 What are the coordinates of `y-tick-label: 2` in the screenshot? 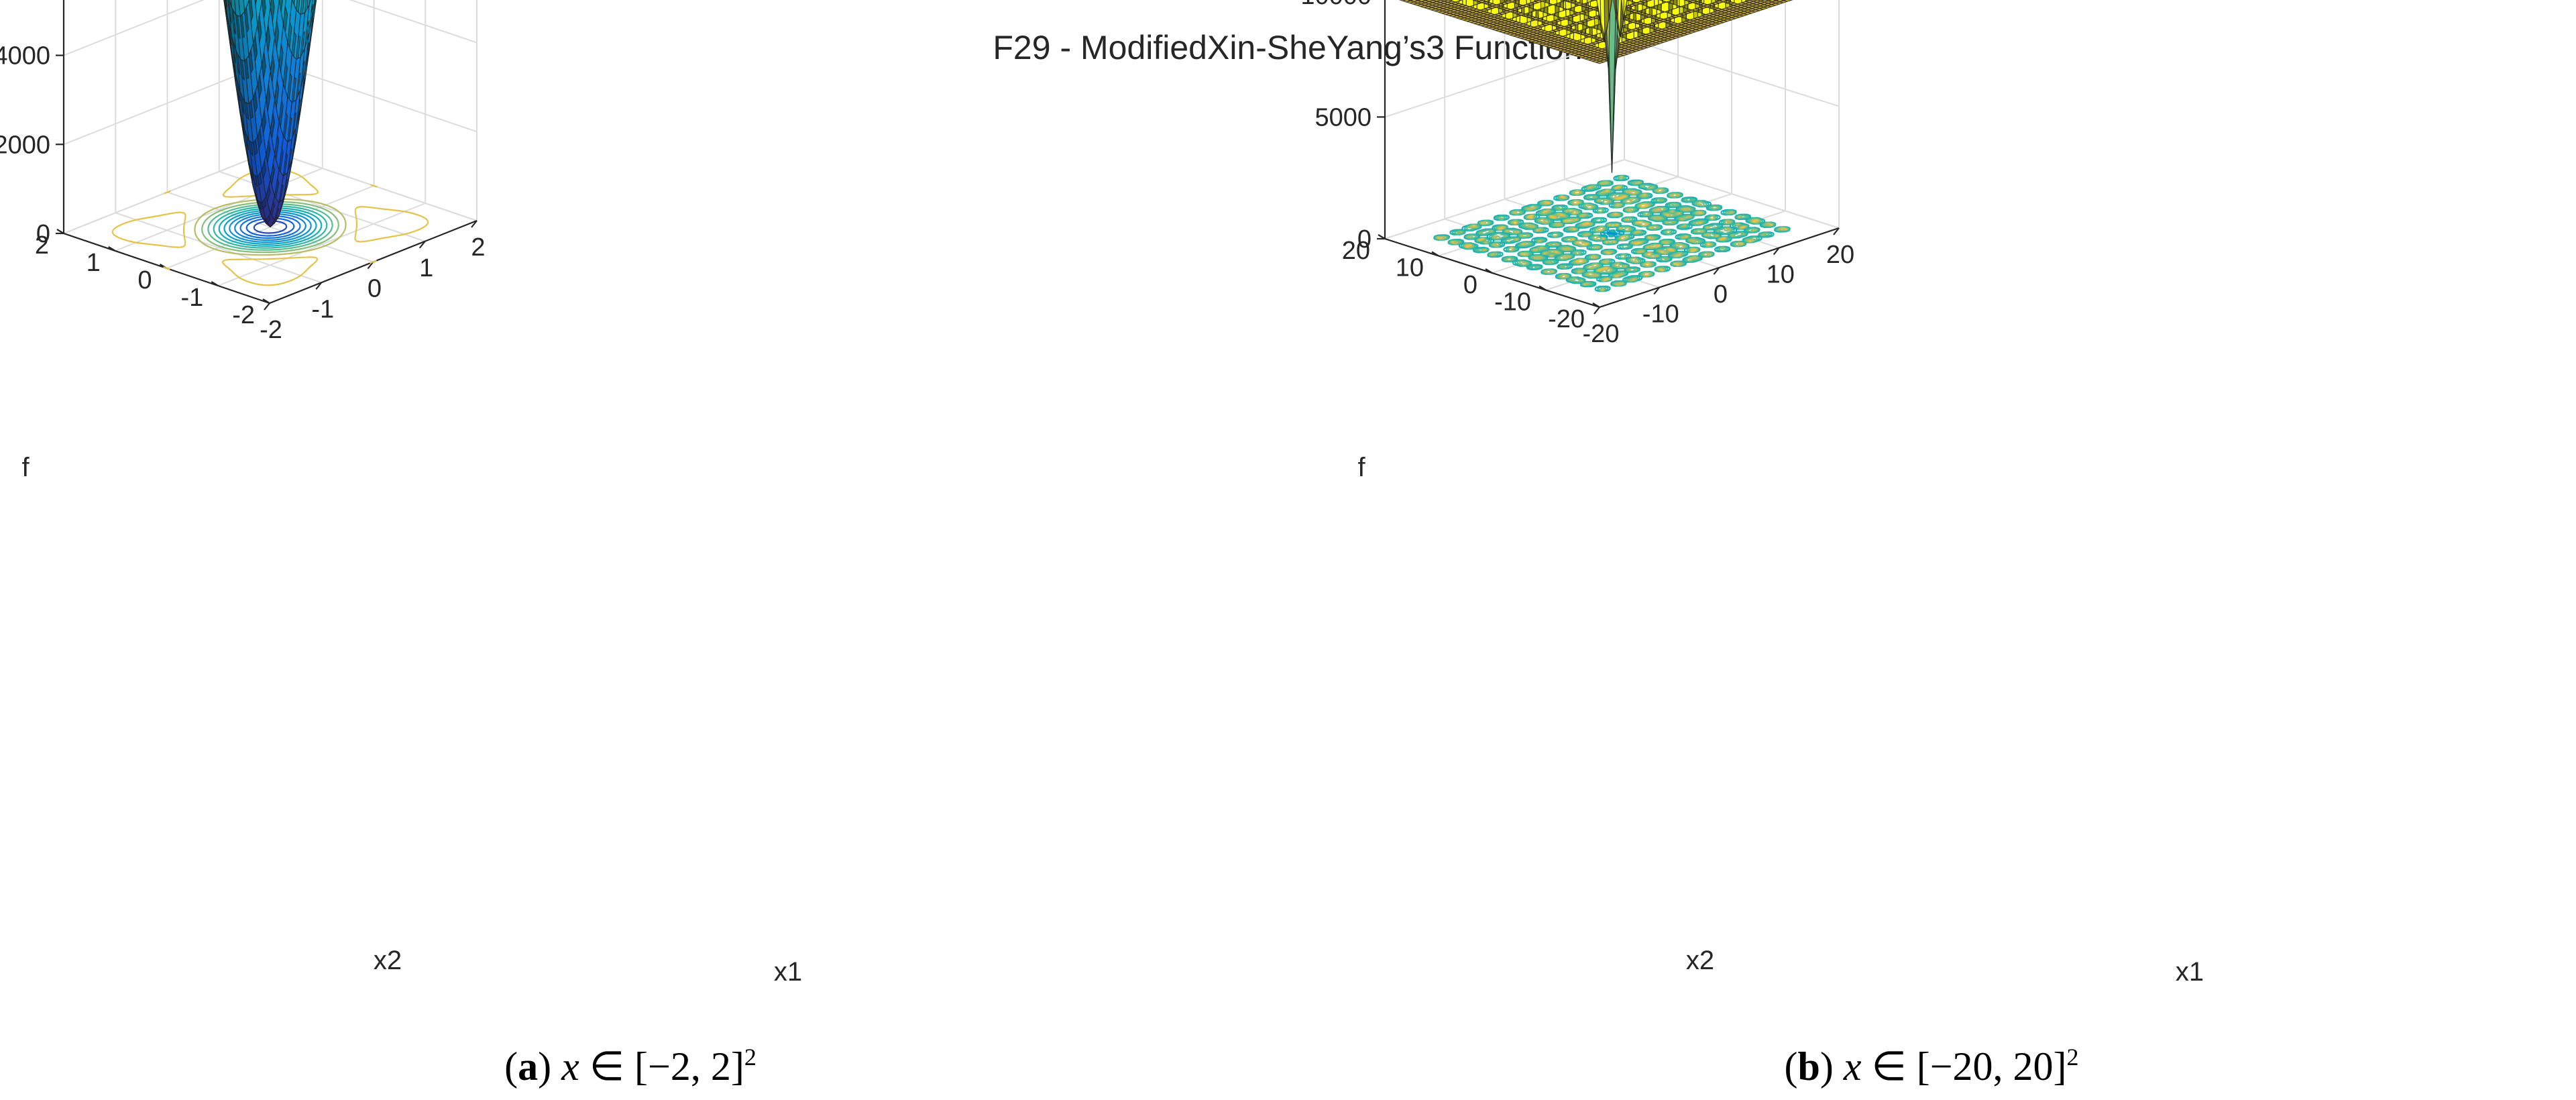 It's located at (42, 246).